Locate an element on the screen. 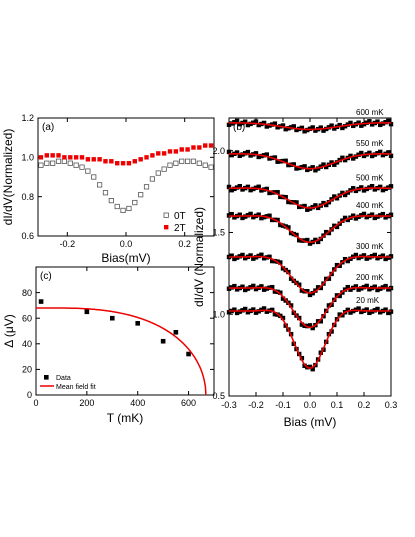 This screenshot has height=537, width=415. panel-label: (a) is located at coordinates (48, 127).